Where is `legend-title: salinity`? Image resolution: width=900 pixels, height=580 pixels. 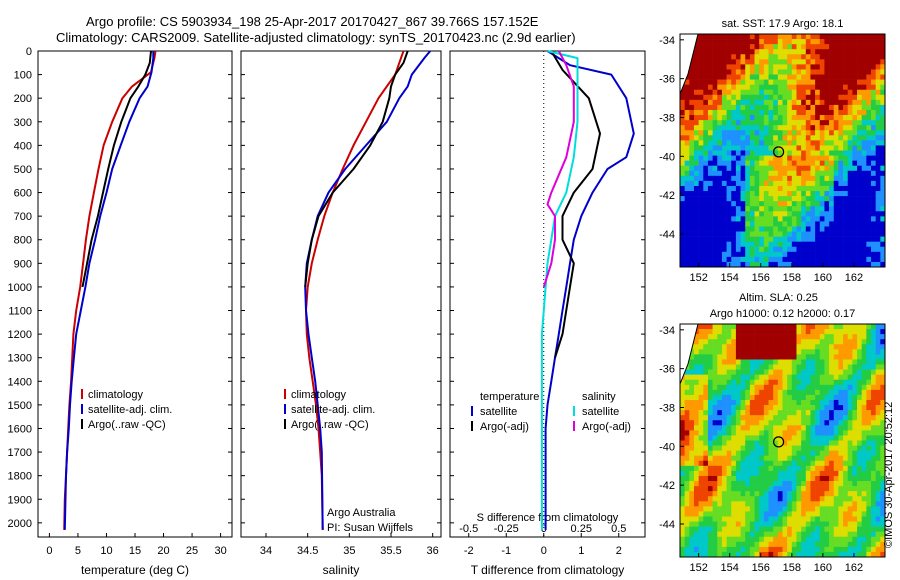
legend-title: salinity is located at coordinates (599, 397).